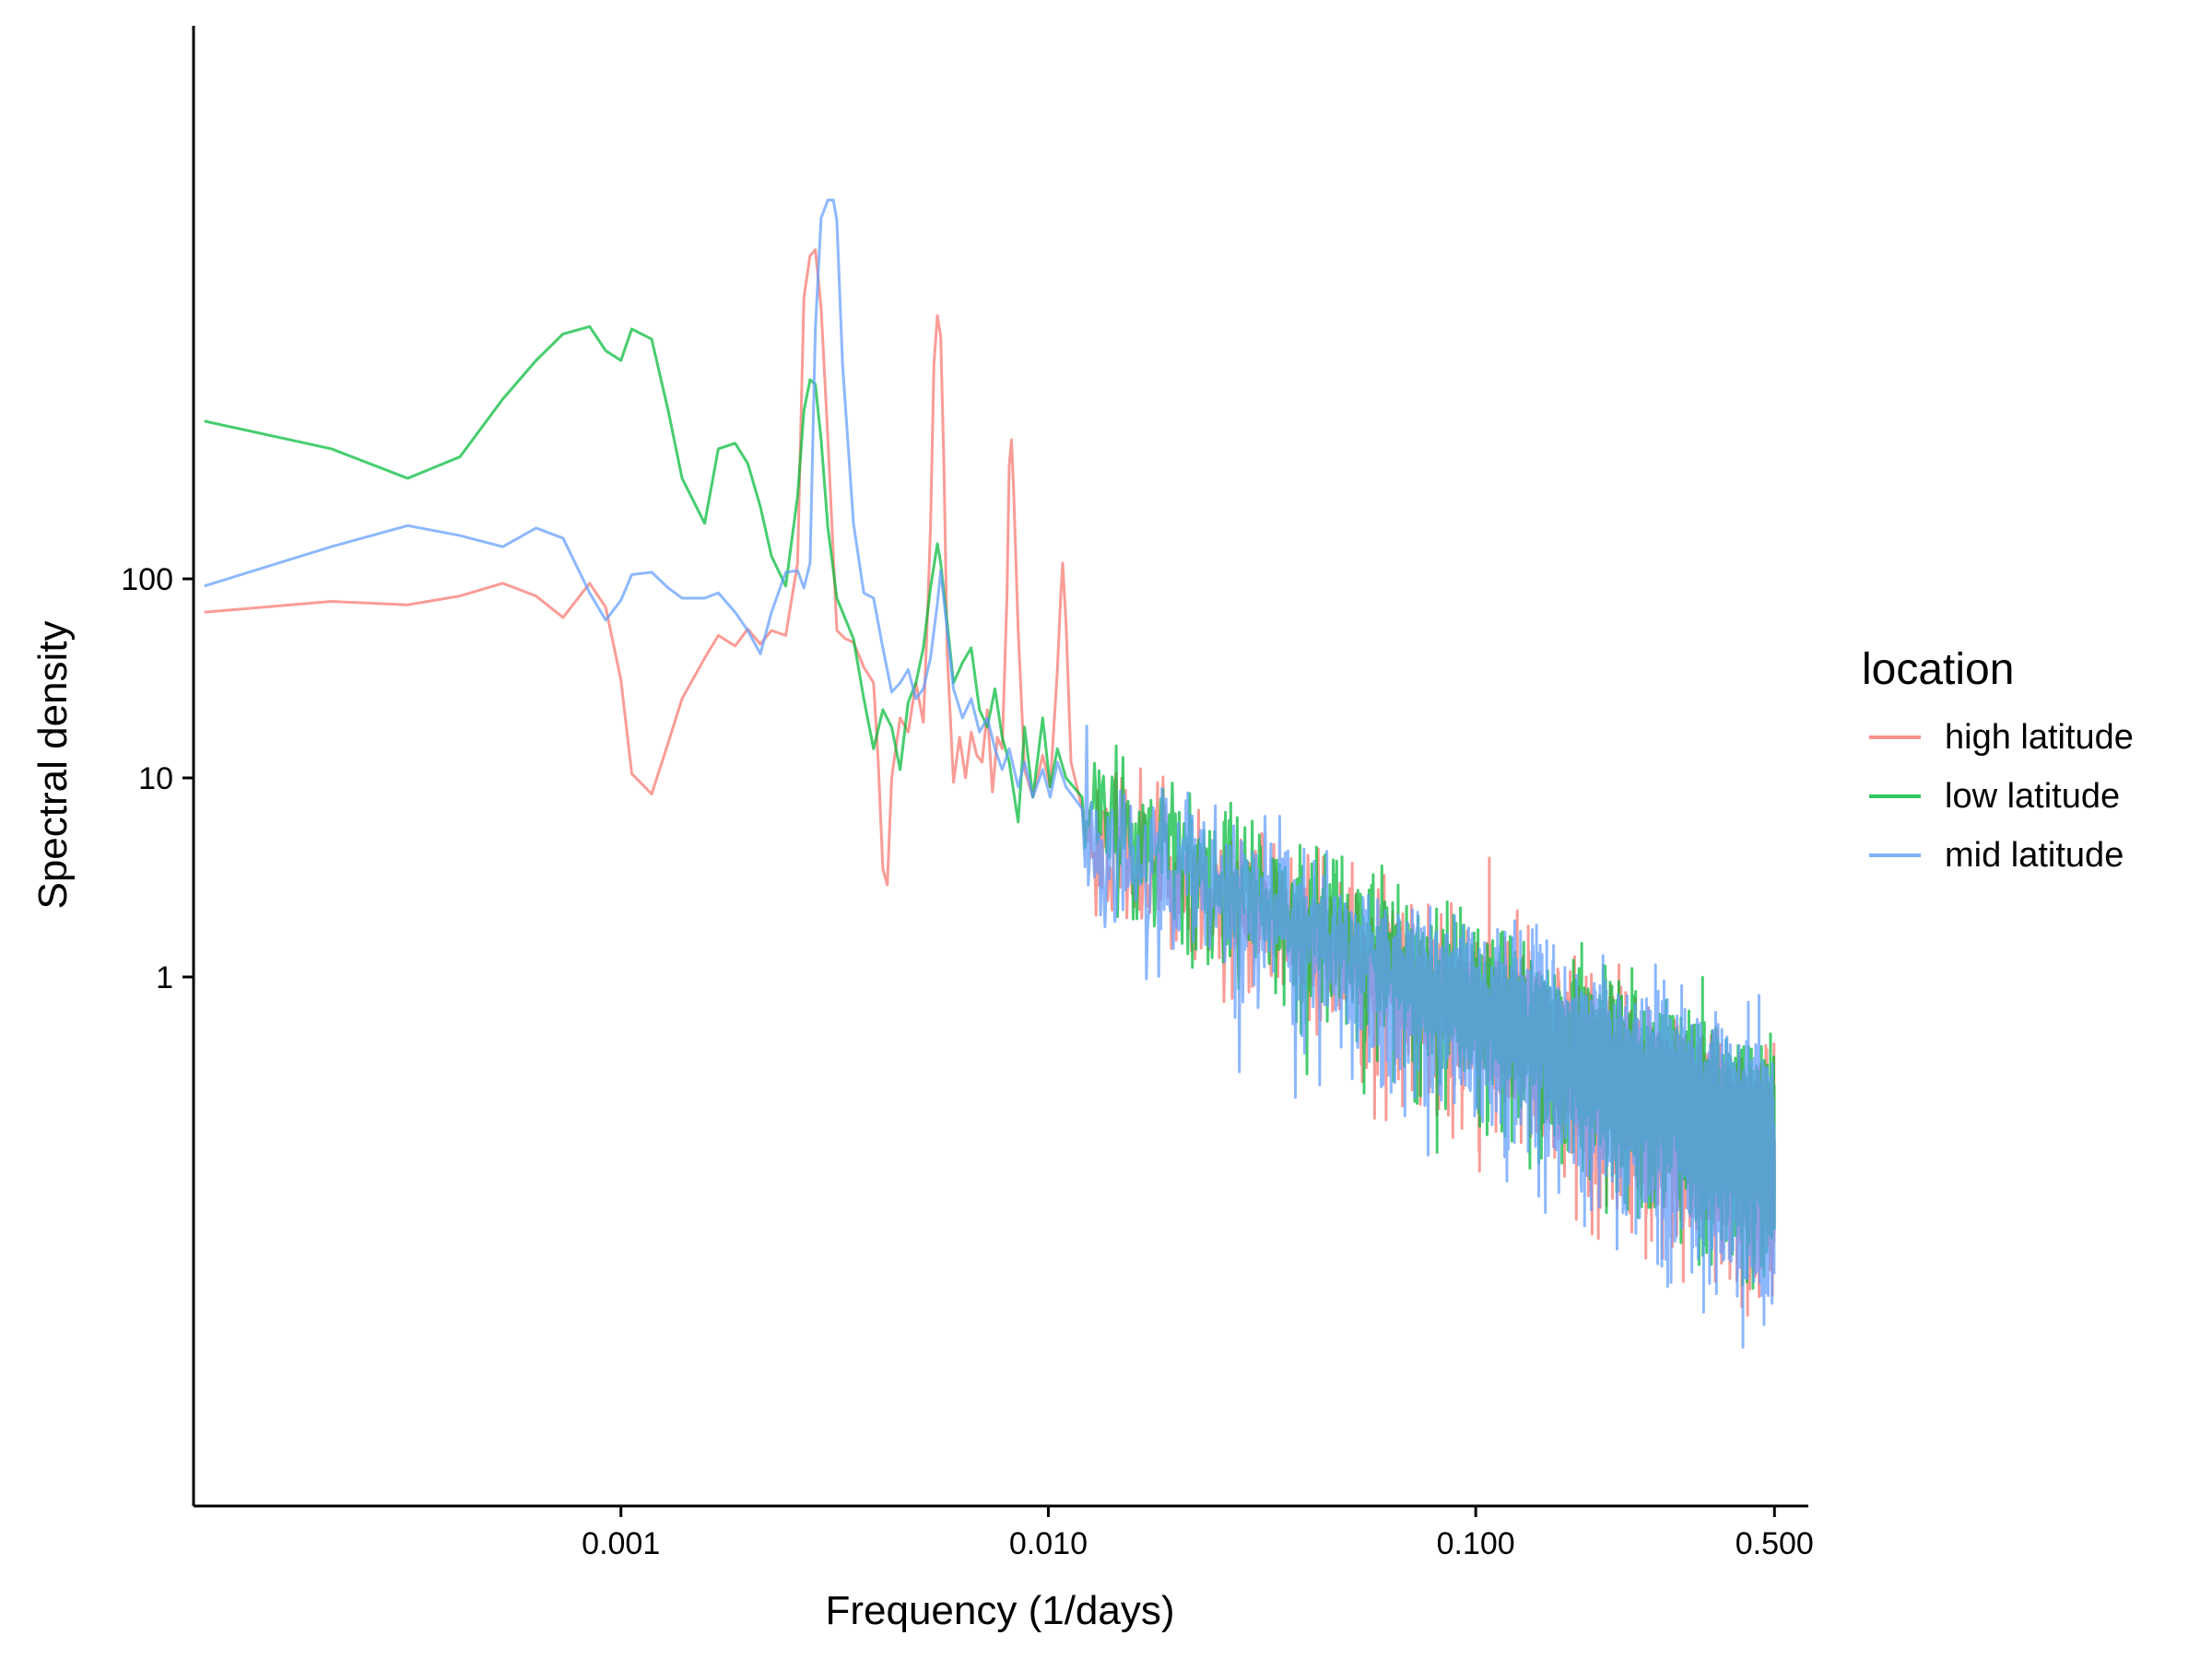 The height and width of the screenshot is (1659, 2212). What do you see at coordinates (1198, 1533) in the screenshot?
I see `x-axis-ticks: 0.001 0.010 0.100 0.500` at bounding box center [1198, 1533].